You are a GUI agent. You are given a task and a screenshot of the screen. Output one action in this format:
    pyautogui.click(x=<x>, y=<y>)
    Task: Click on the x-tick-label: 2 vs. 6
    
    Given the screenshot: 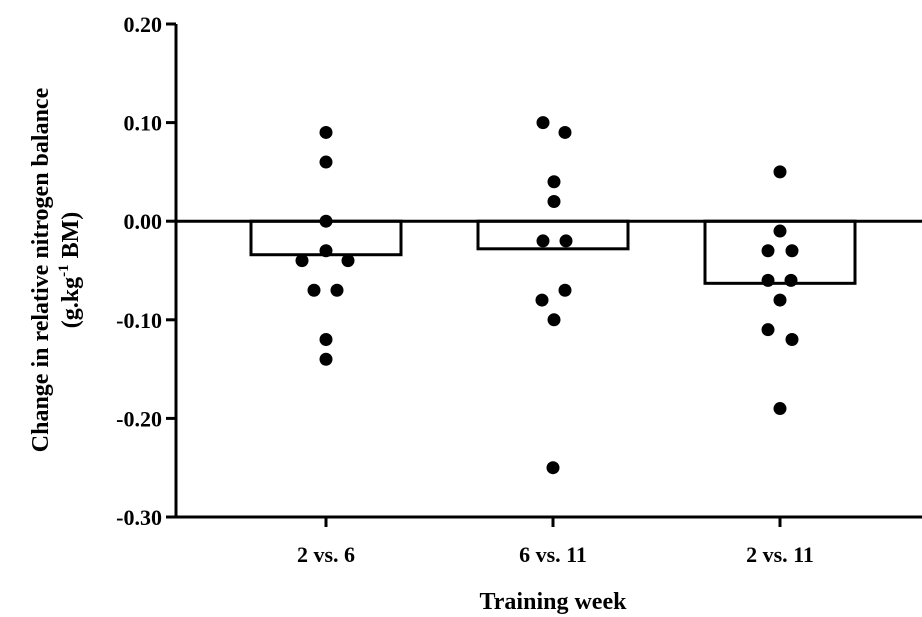 What is the action you would take?
    pyautogui.click(x=326, y=554)
    